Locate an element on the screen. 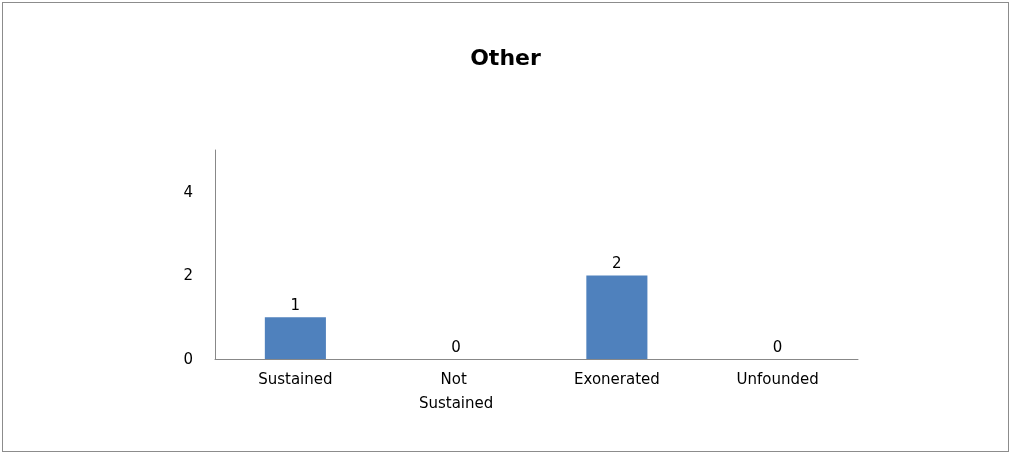 The image size is (1011, 454). y-tick-label: 0 is located at coordinates (188, 359).